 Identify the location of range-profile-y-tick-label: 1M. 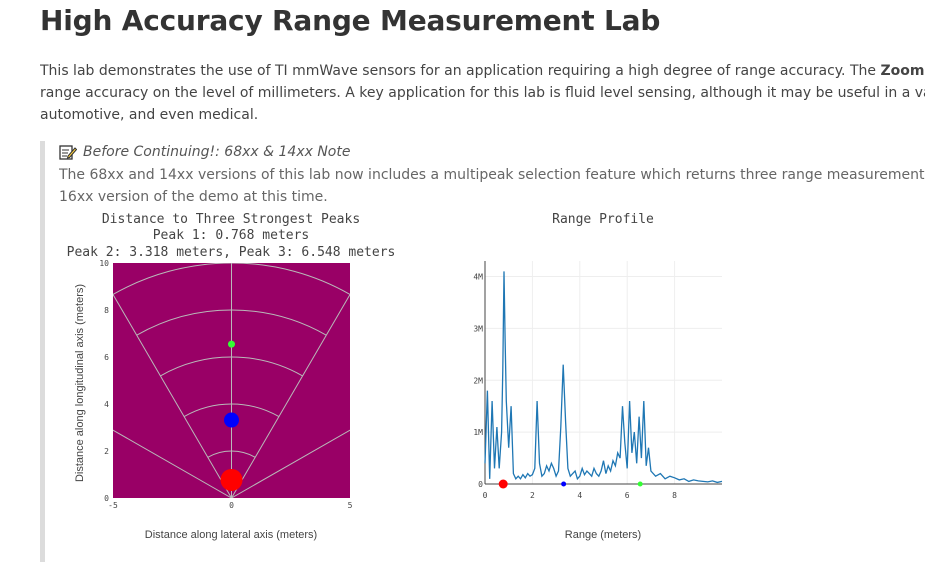
(478, 432).